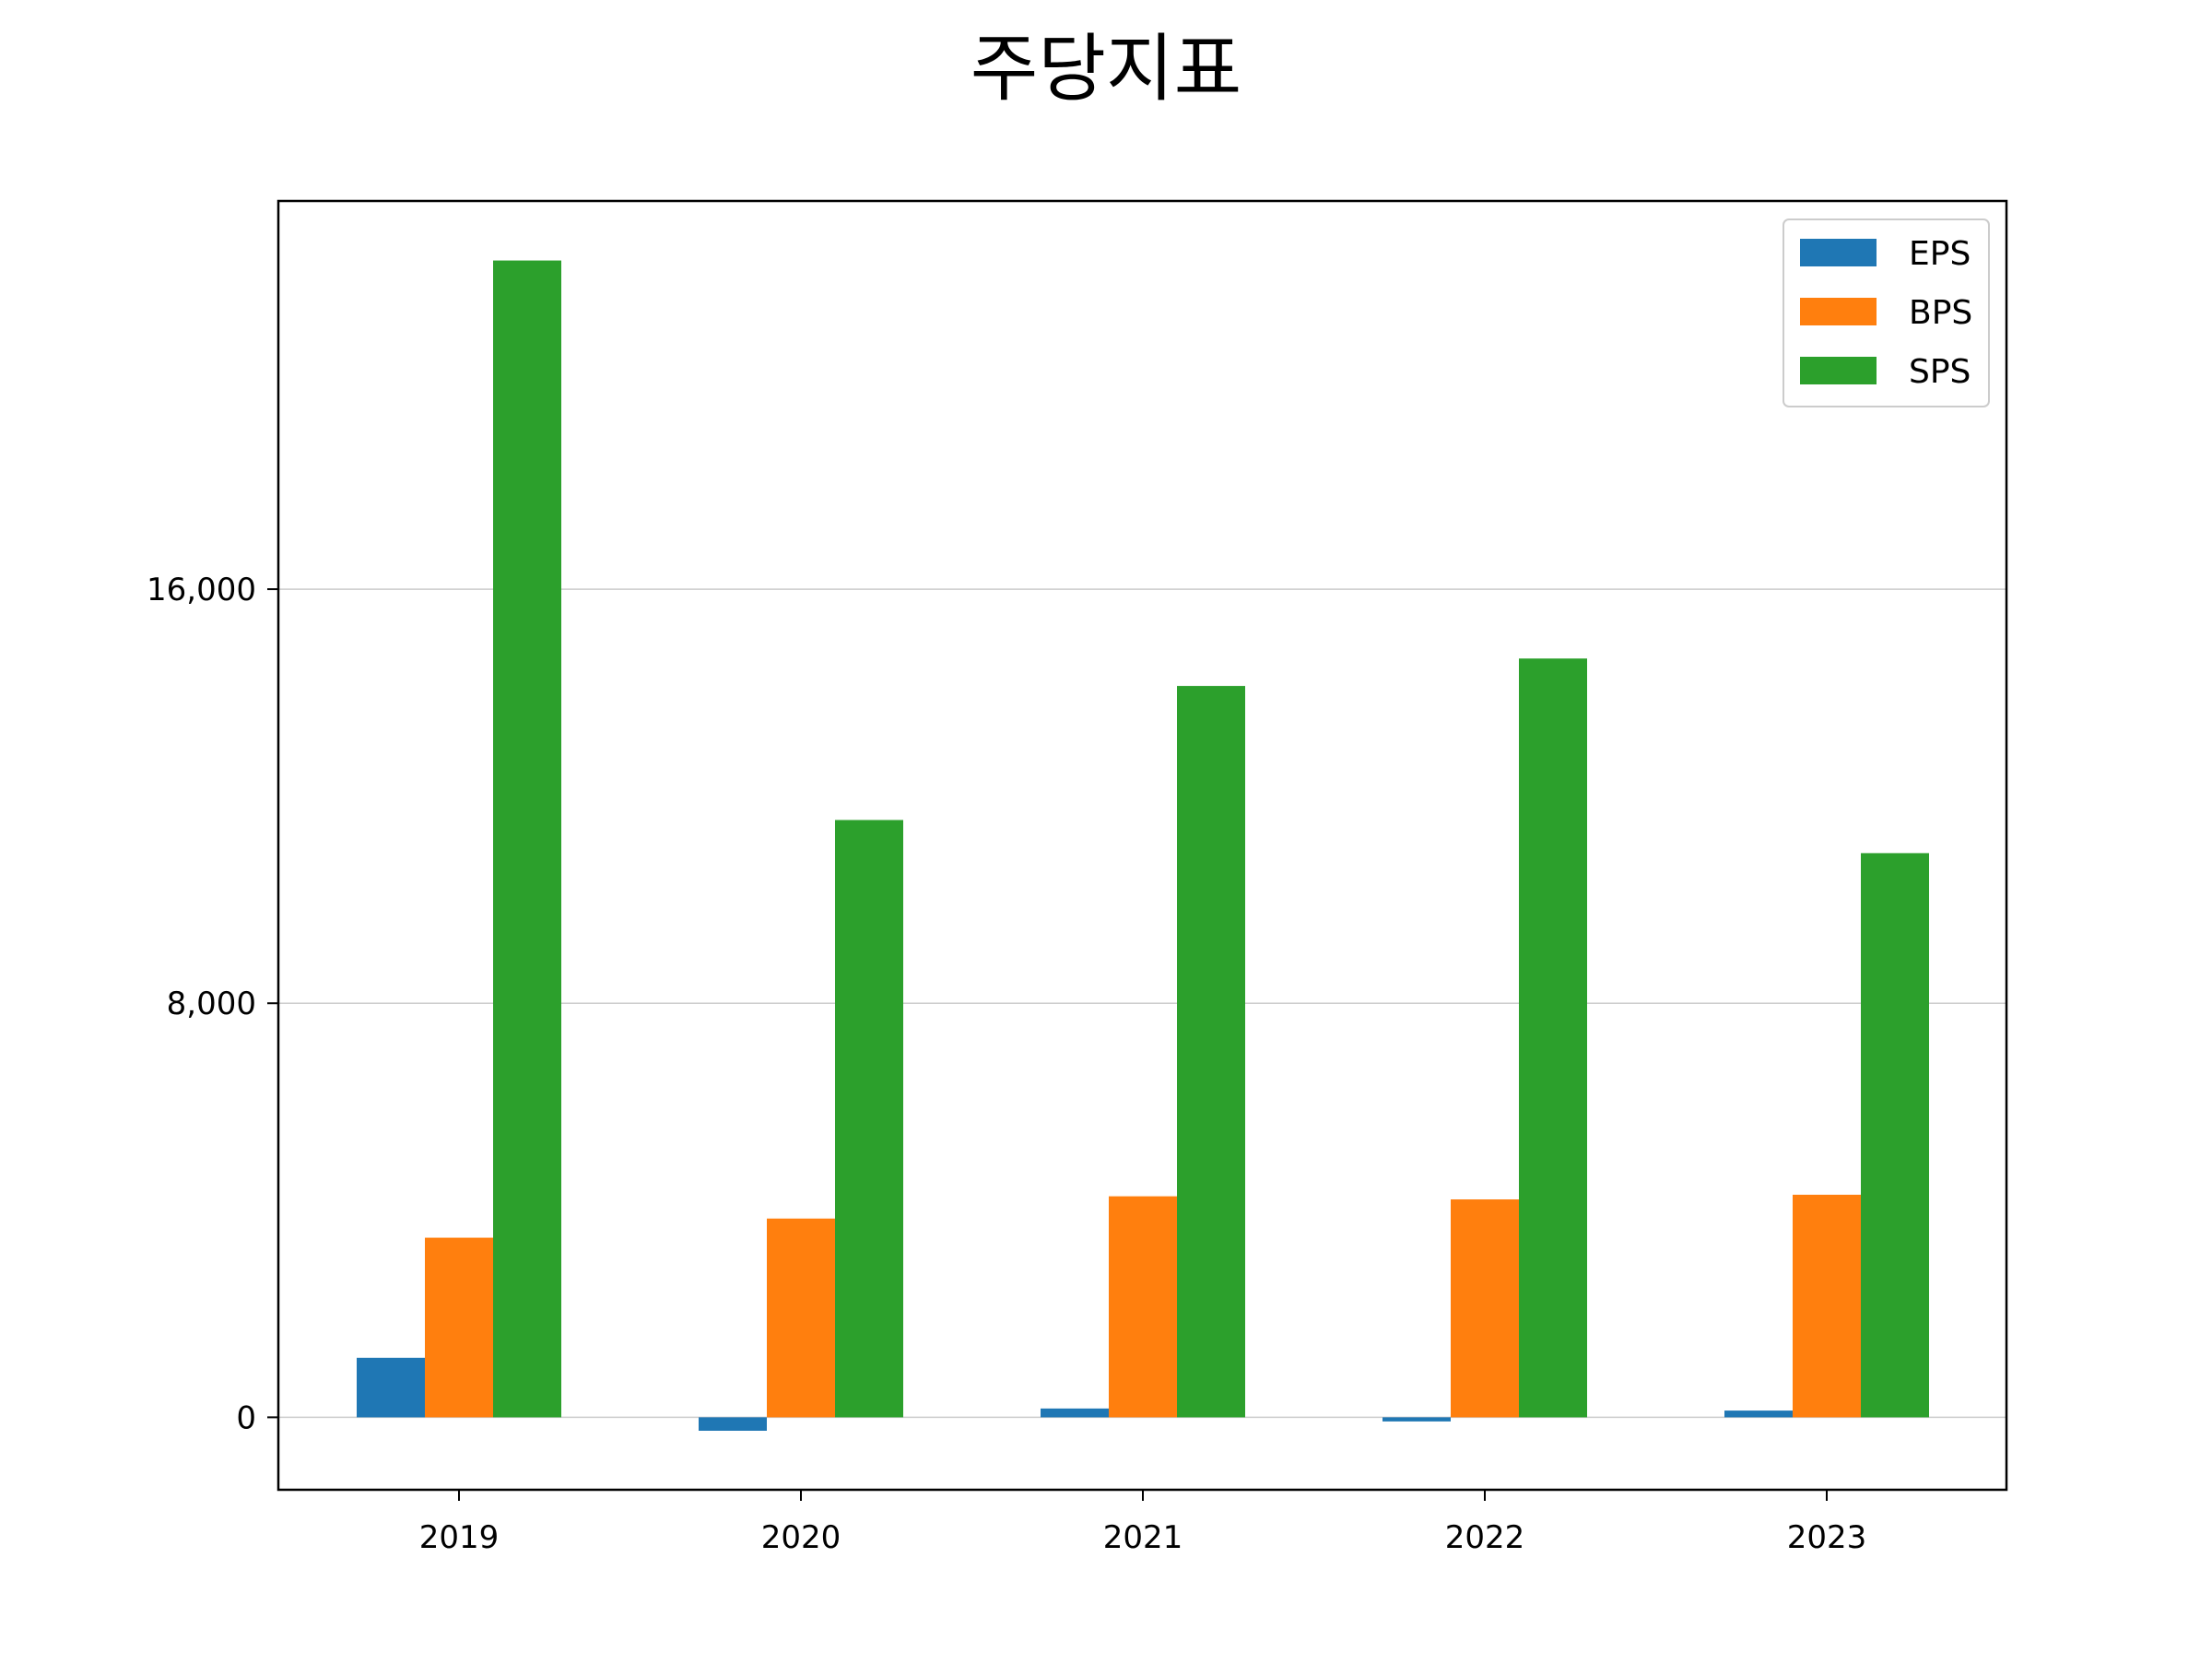 This screenshot has height=1664, width=2212. What do you see at coordinates (1485, 1537) in the screenshot?
I see `x-tick-label: 2022` at bounding box center [1485, 1537].